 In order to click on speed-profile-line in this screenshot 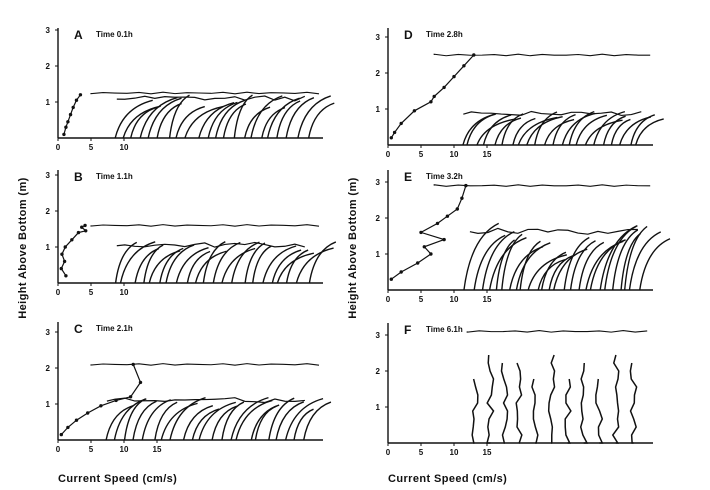, I will do `click(432, 96)`.